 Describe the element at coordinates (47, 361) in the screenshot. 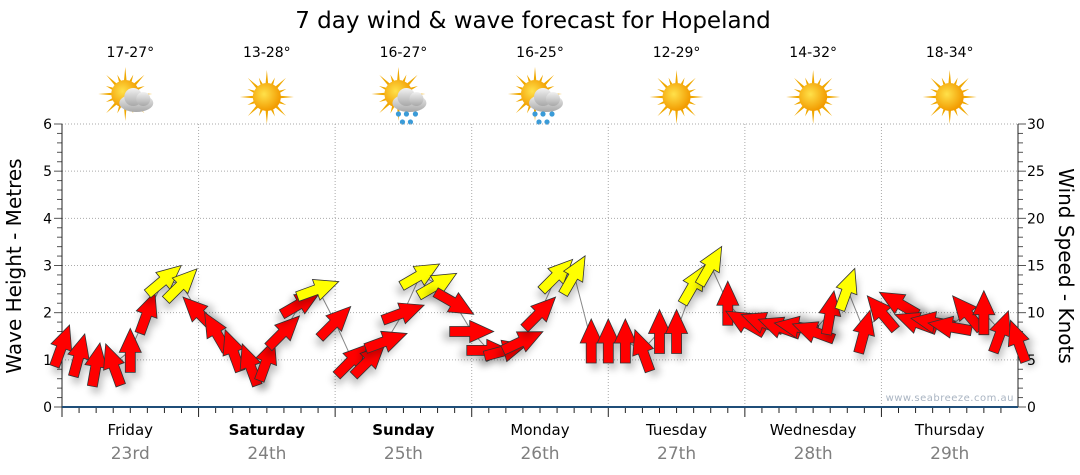

I see `y-tick-label: 1` at that location.